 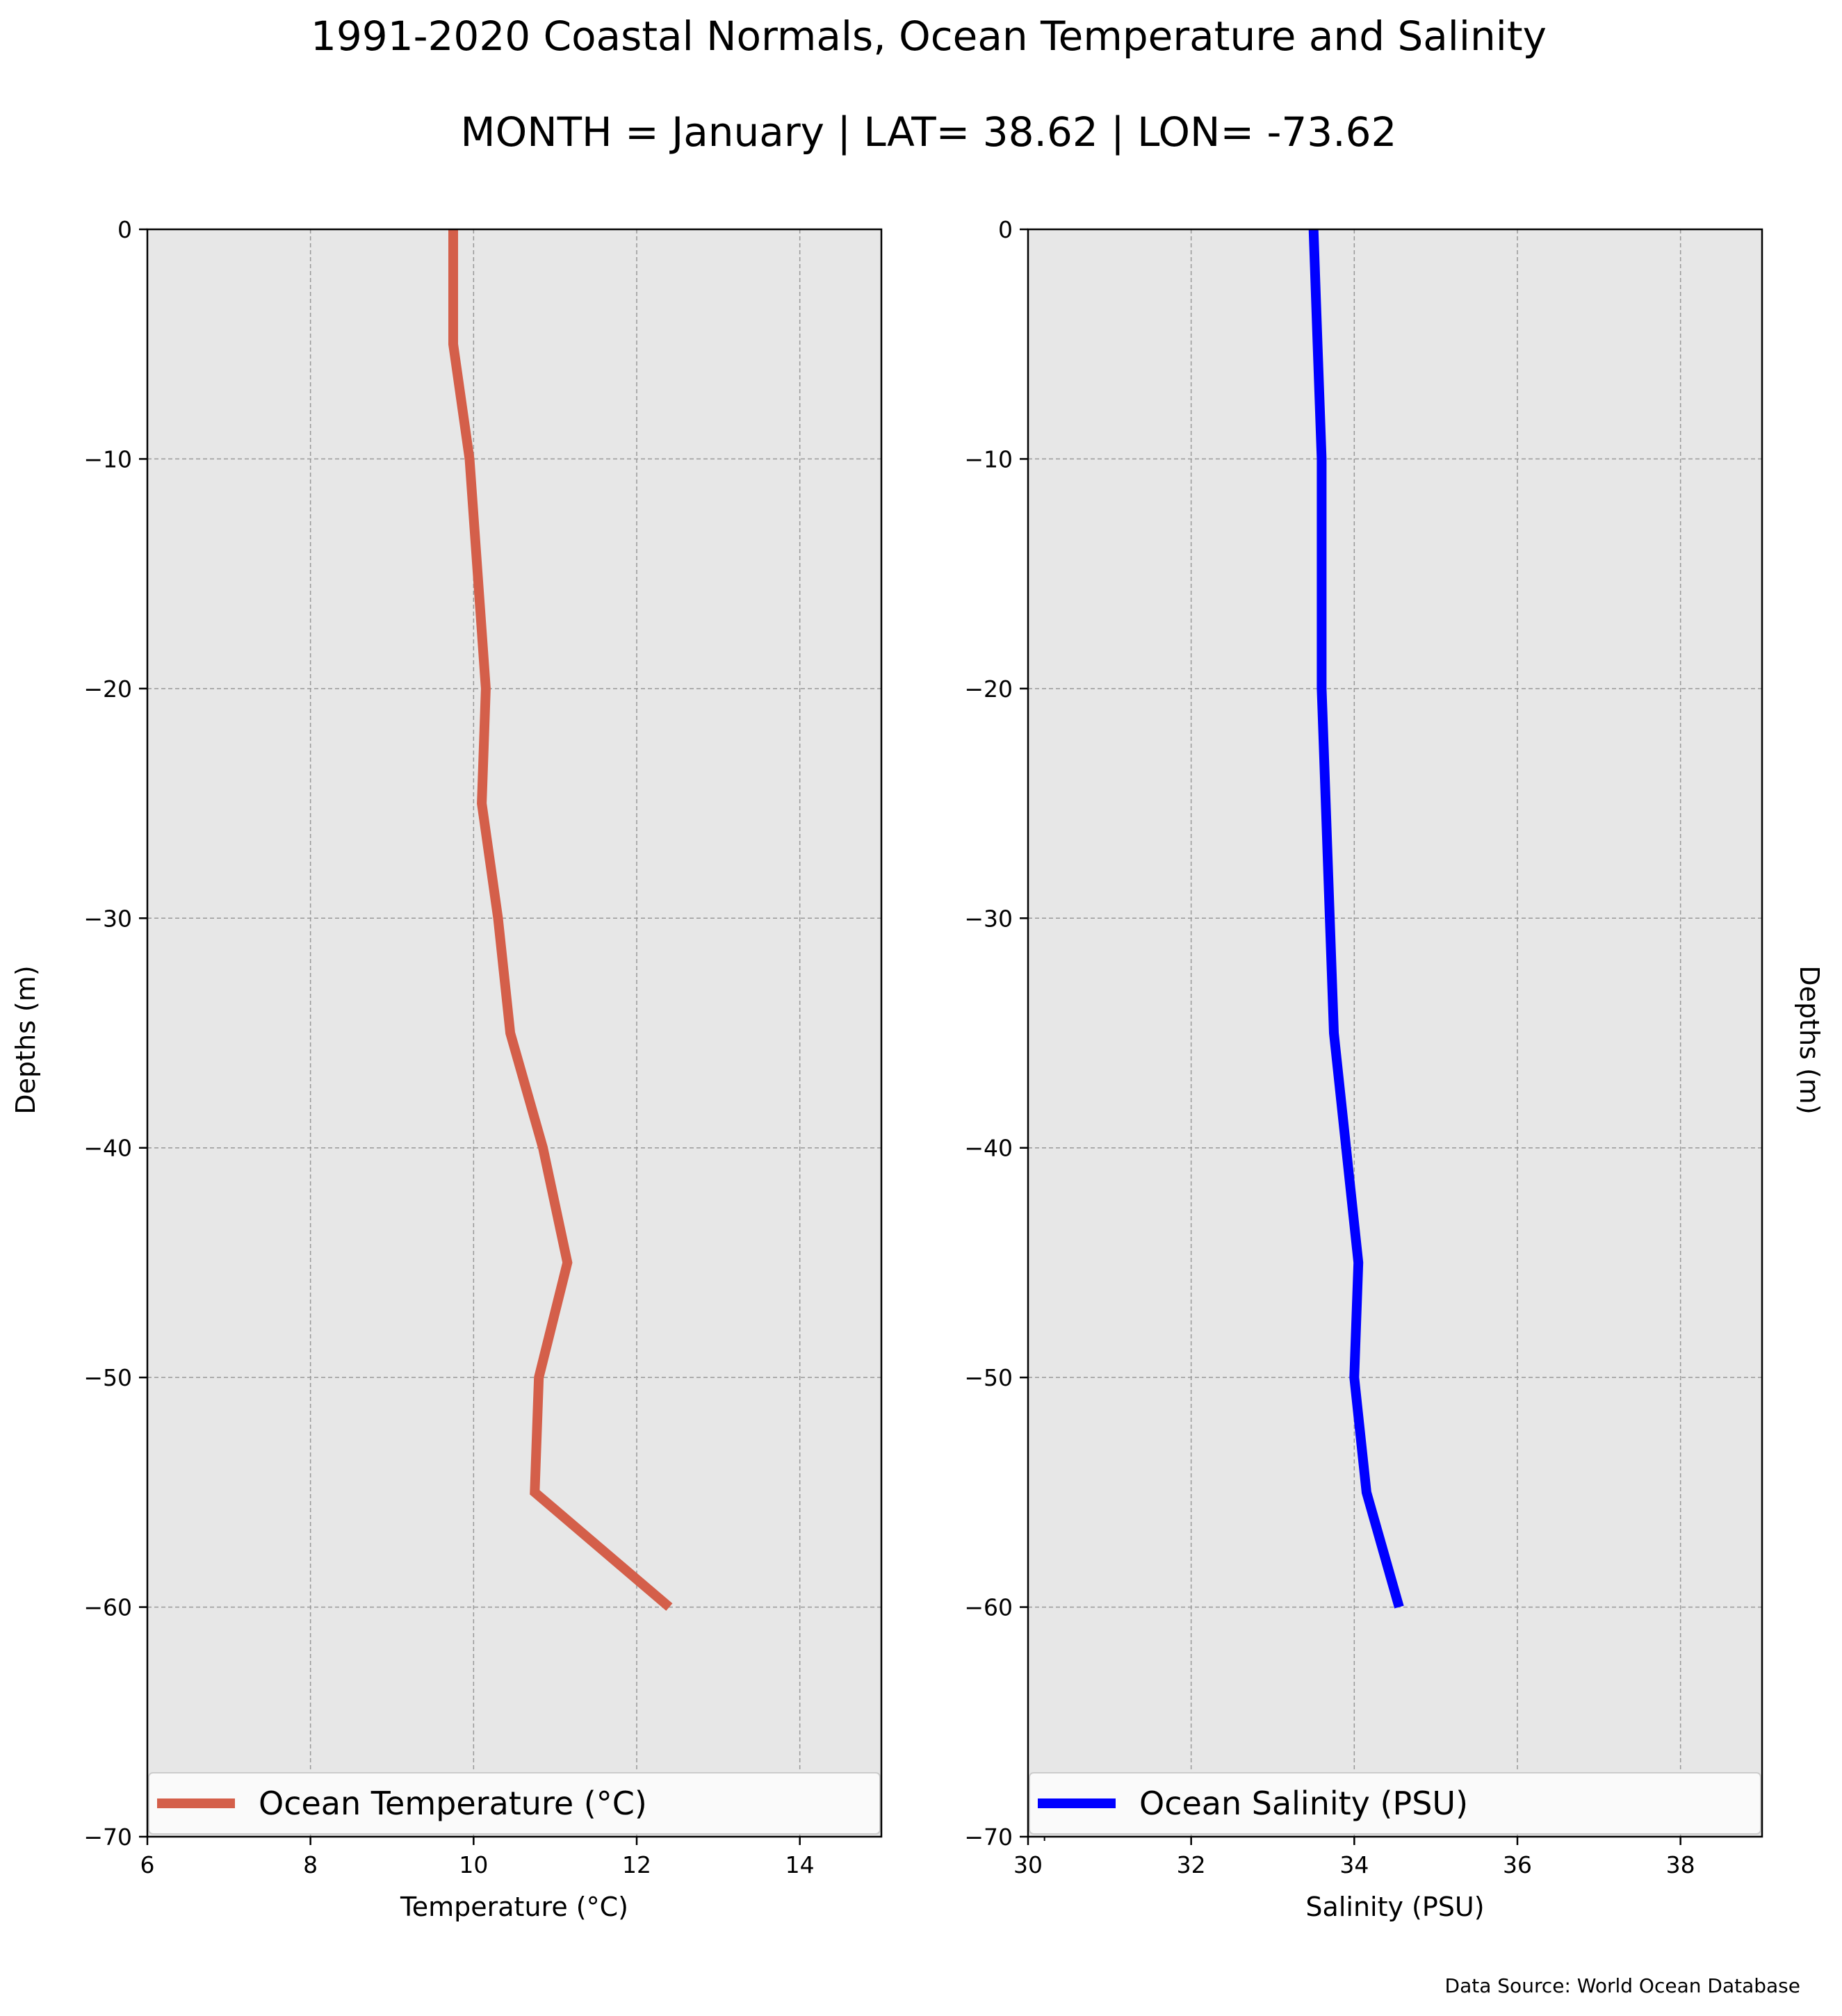 What do you see at coordinates (147, 1865) in the screenshot?
I see `x-tick-label: 6` at bounding box center [147, 1865].